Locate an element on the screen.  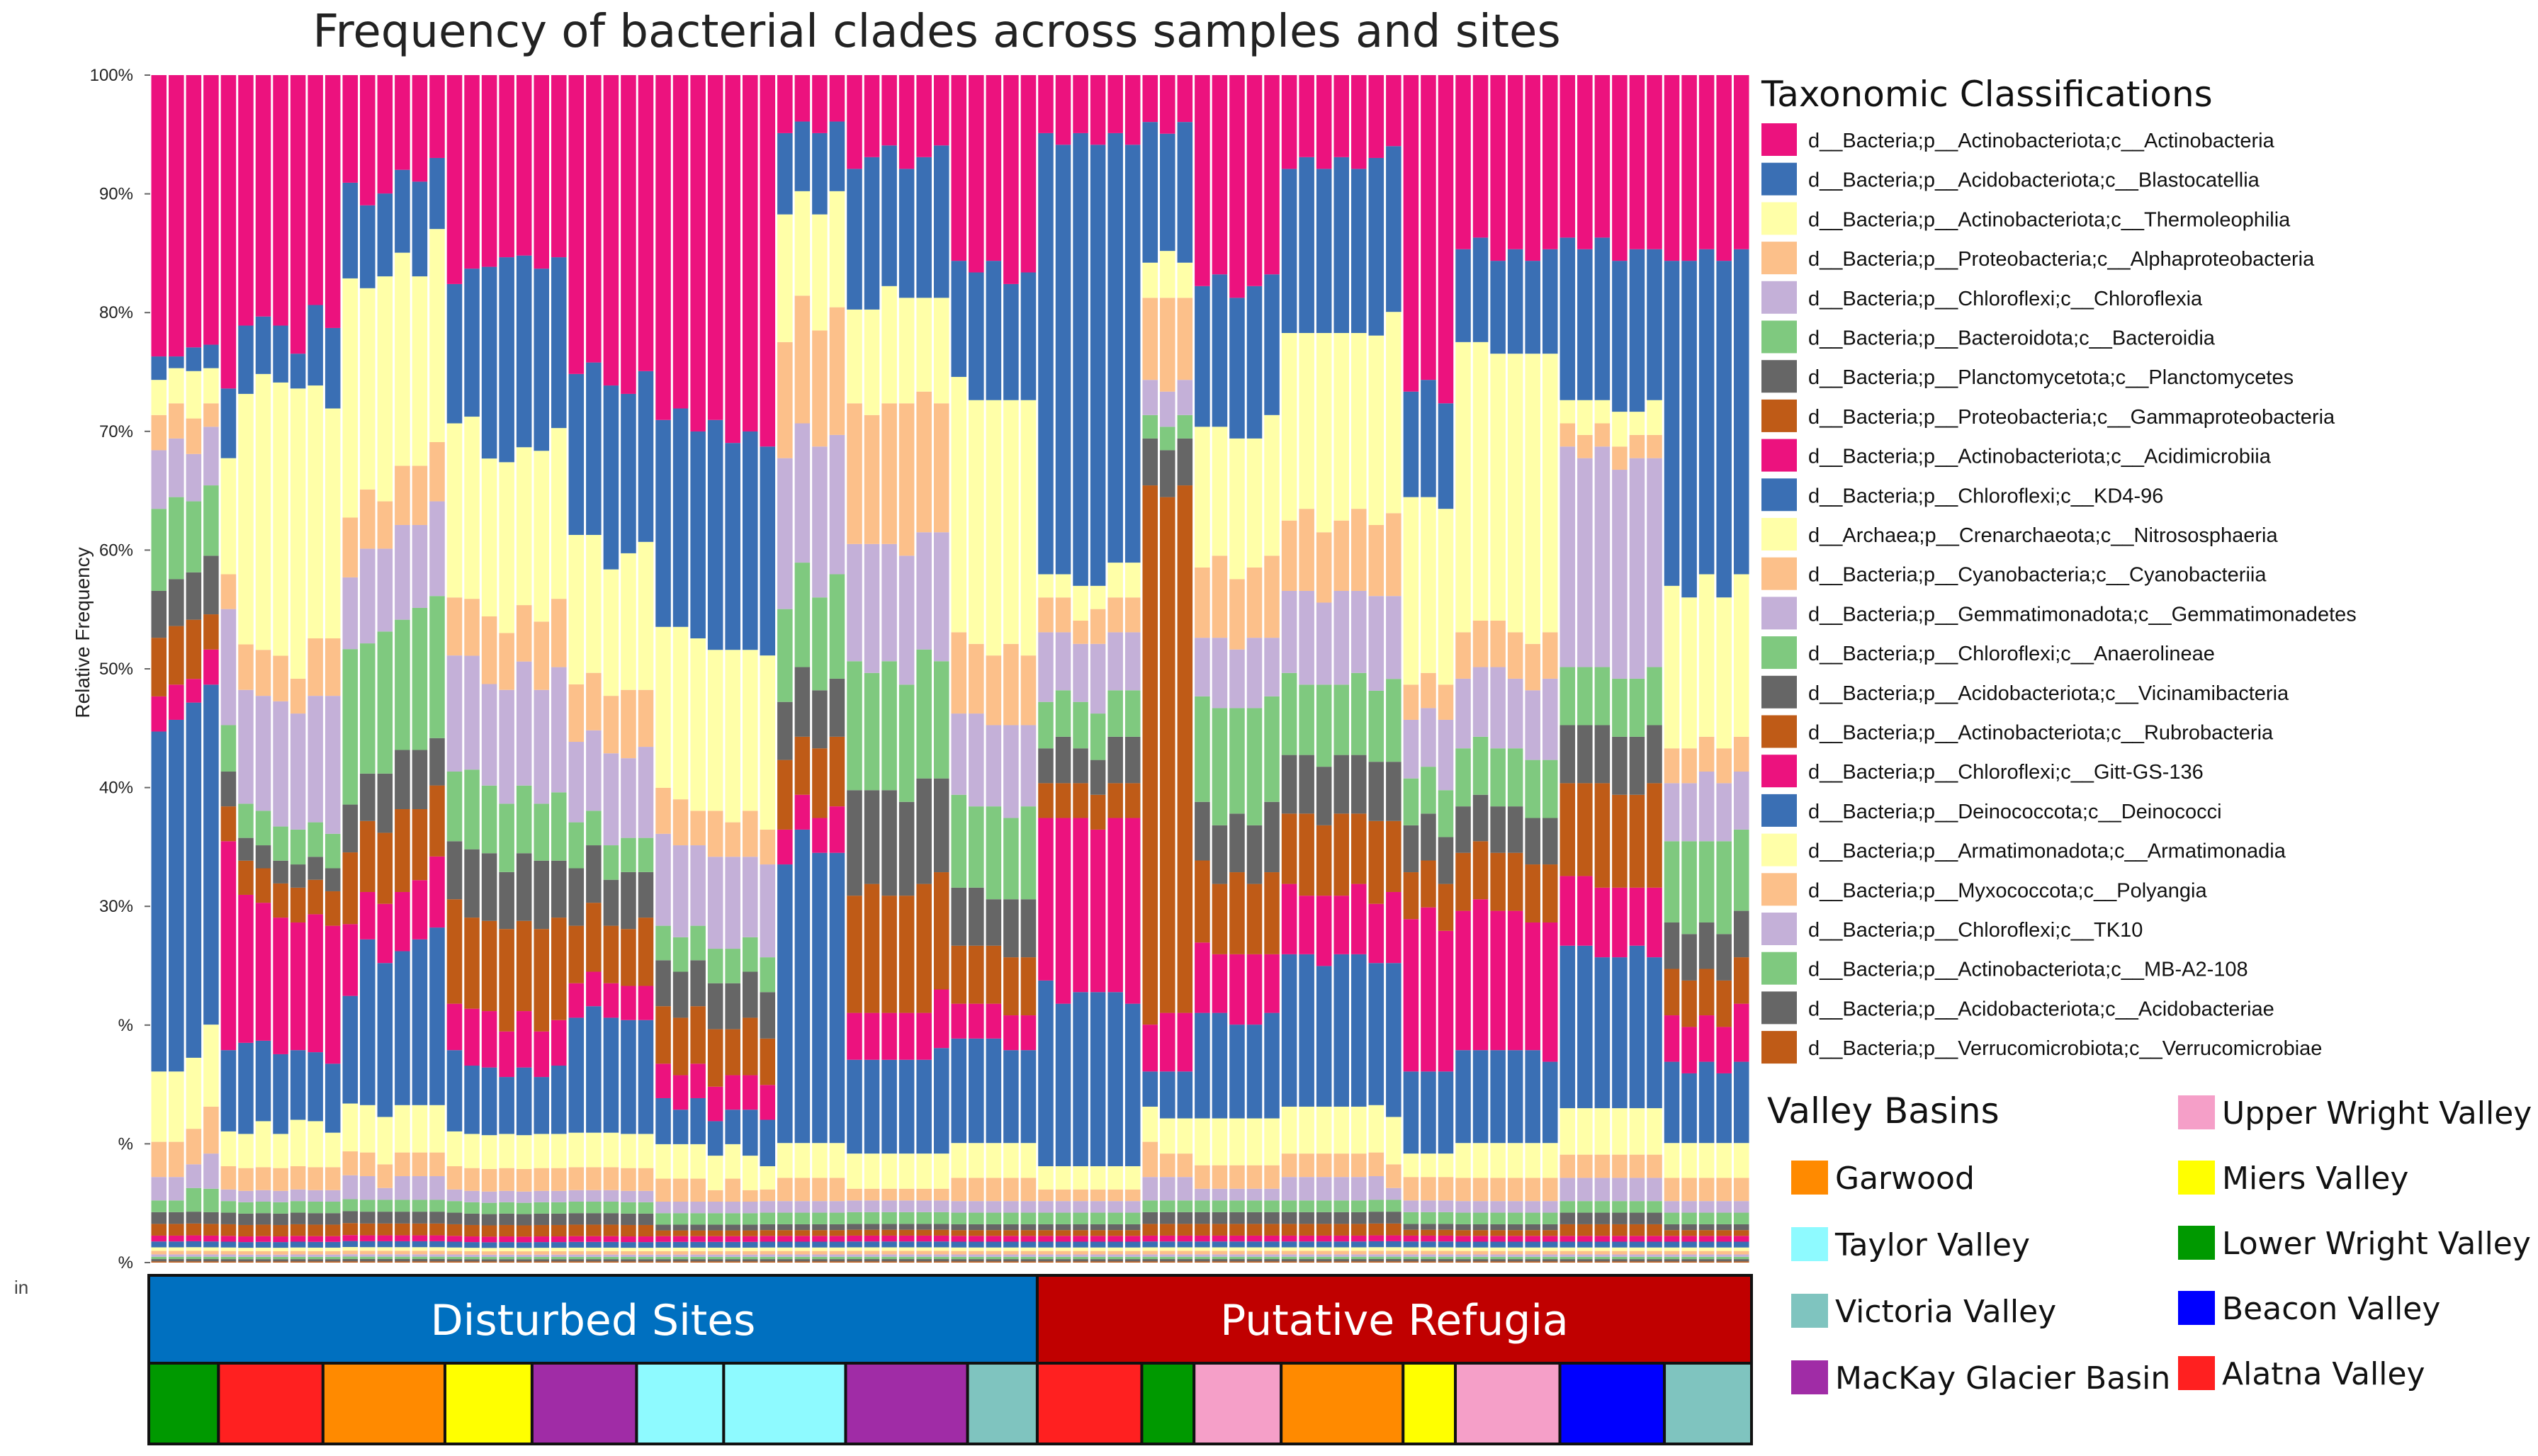
y-tick-label: 30% is located at coordinates (116, 906).